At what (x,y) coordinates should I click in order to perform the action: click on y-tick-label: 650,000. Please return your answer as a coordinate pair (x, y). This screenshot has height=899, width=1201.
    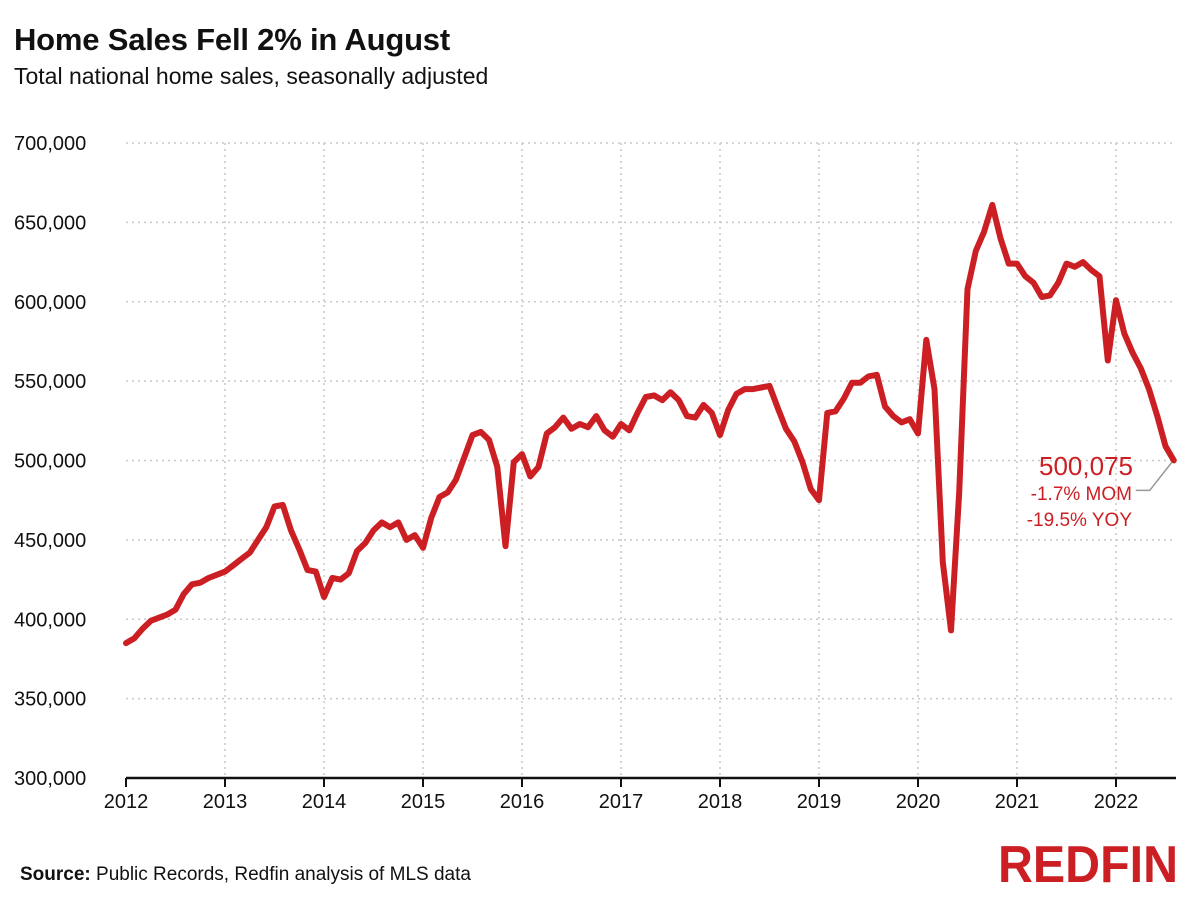
    Looking at the image, I should click on (50, 223).